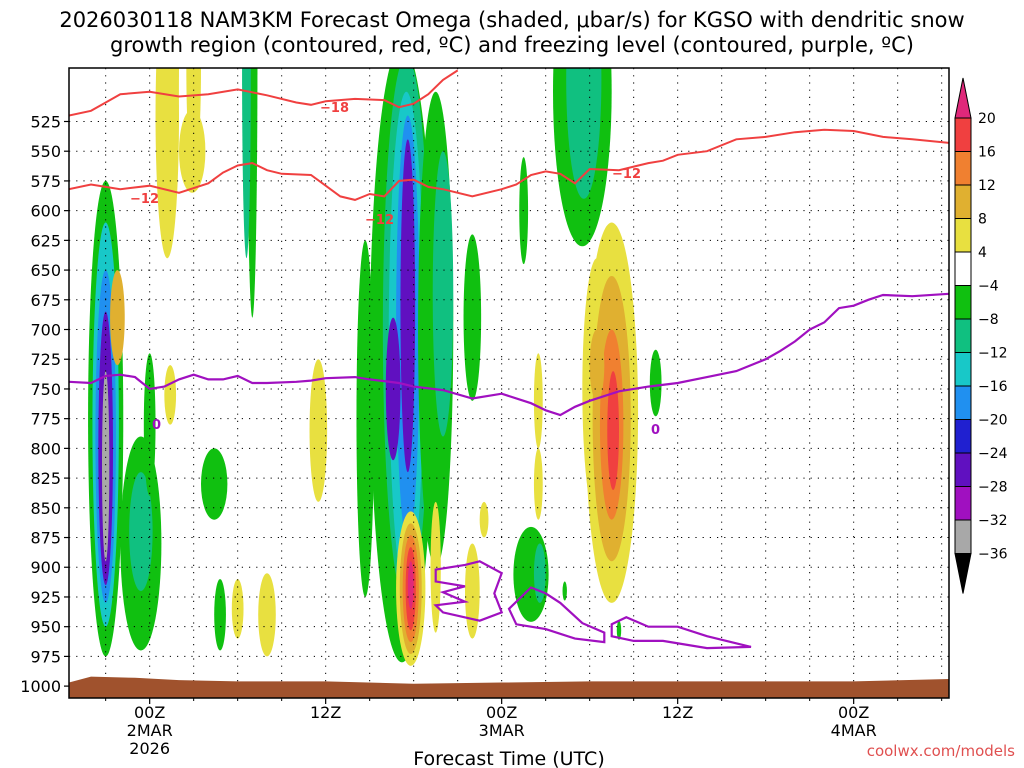  I want to click on colorbar-label-5: −4, so click(988, 287).